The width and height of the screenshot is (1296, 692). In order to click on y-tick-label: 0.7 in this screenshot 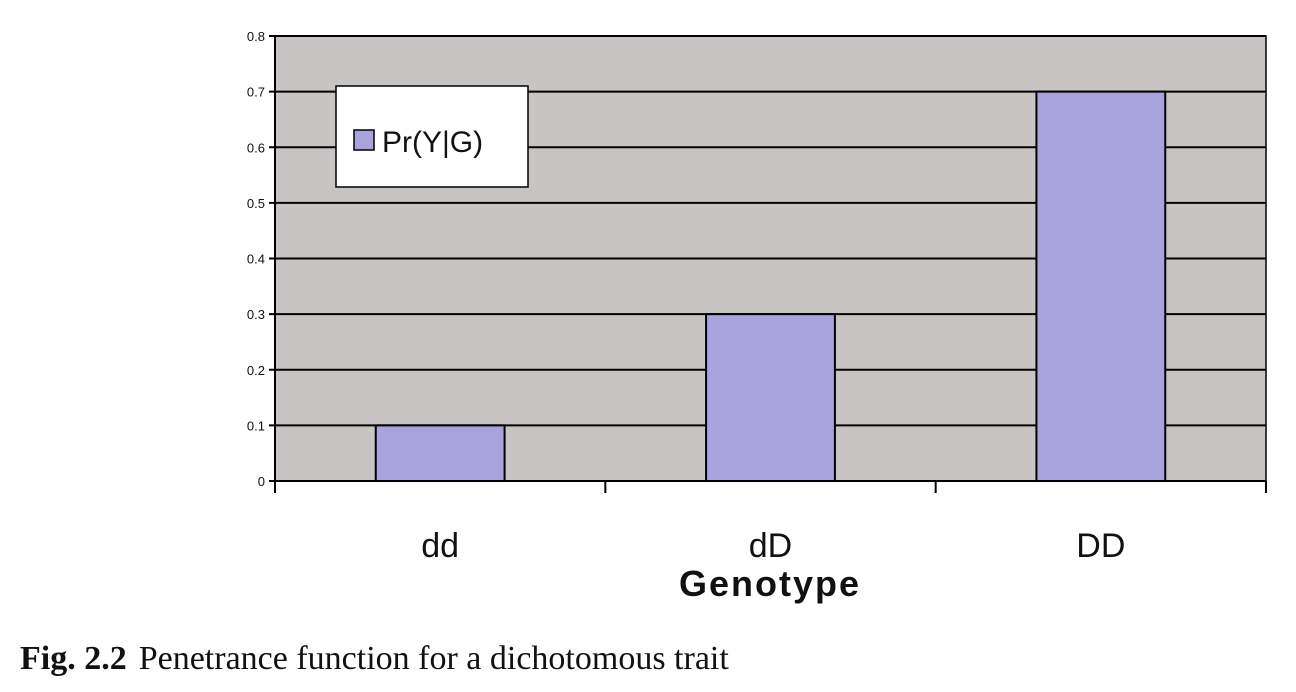, I will do `click(256, 92)`.